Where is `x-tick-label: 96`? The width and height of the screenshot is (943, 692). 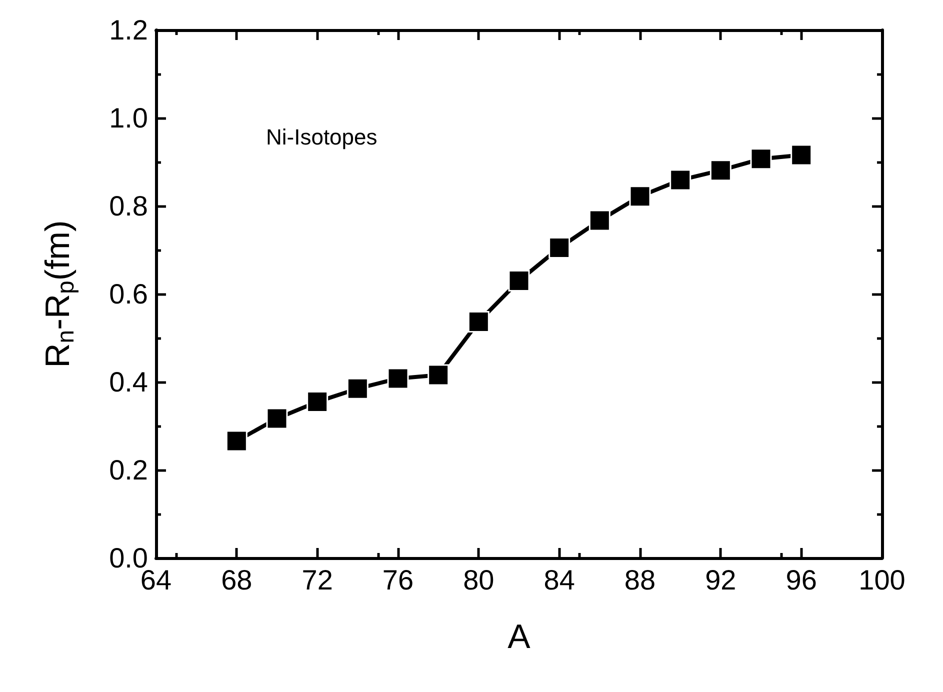
x-tick-label: 96 is located at coordinates (801, 580).